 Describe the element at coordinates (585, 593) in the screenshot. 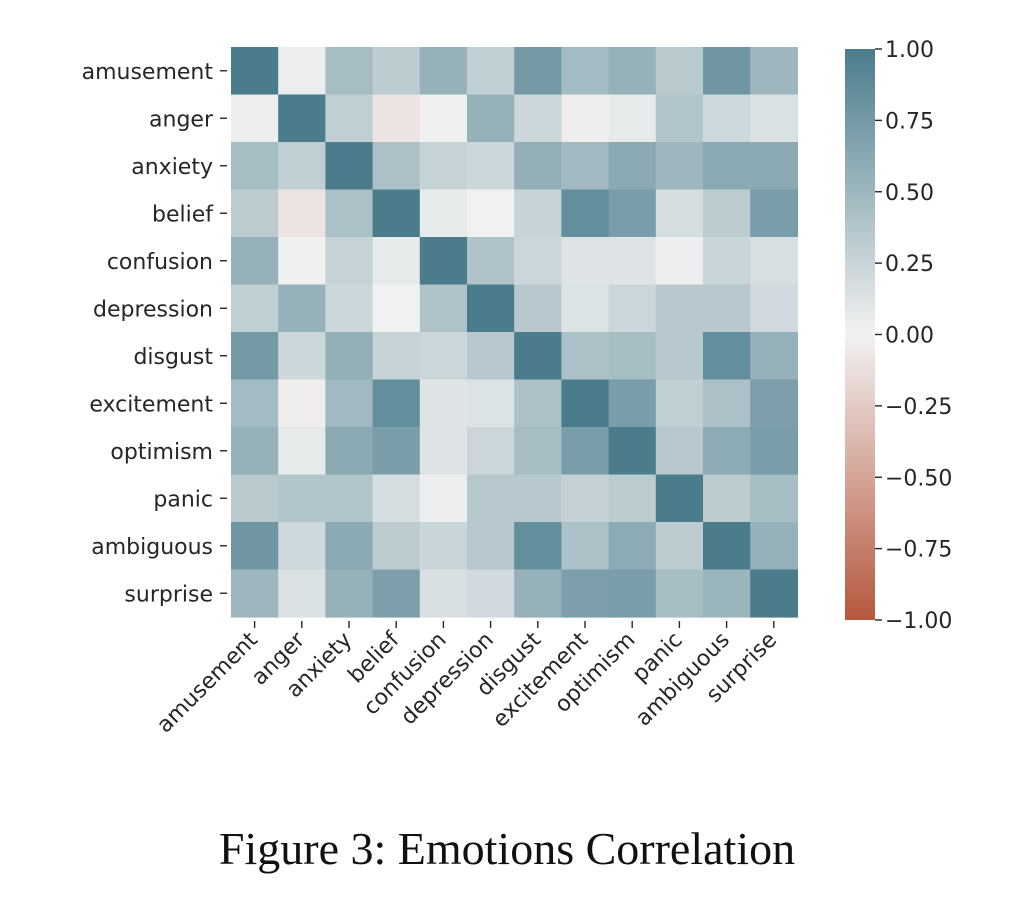

I see `heatmap-cell-surprise-excitement` at that location.